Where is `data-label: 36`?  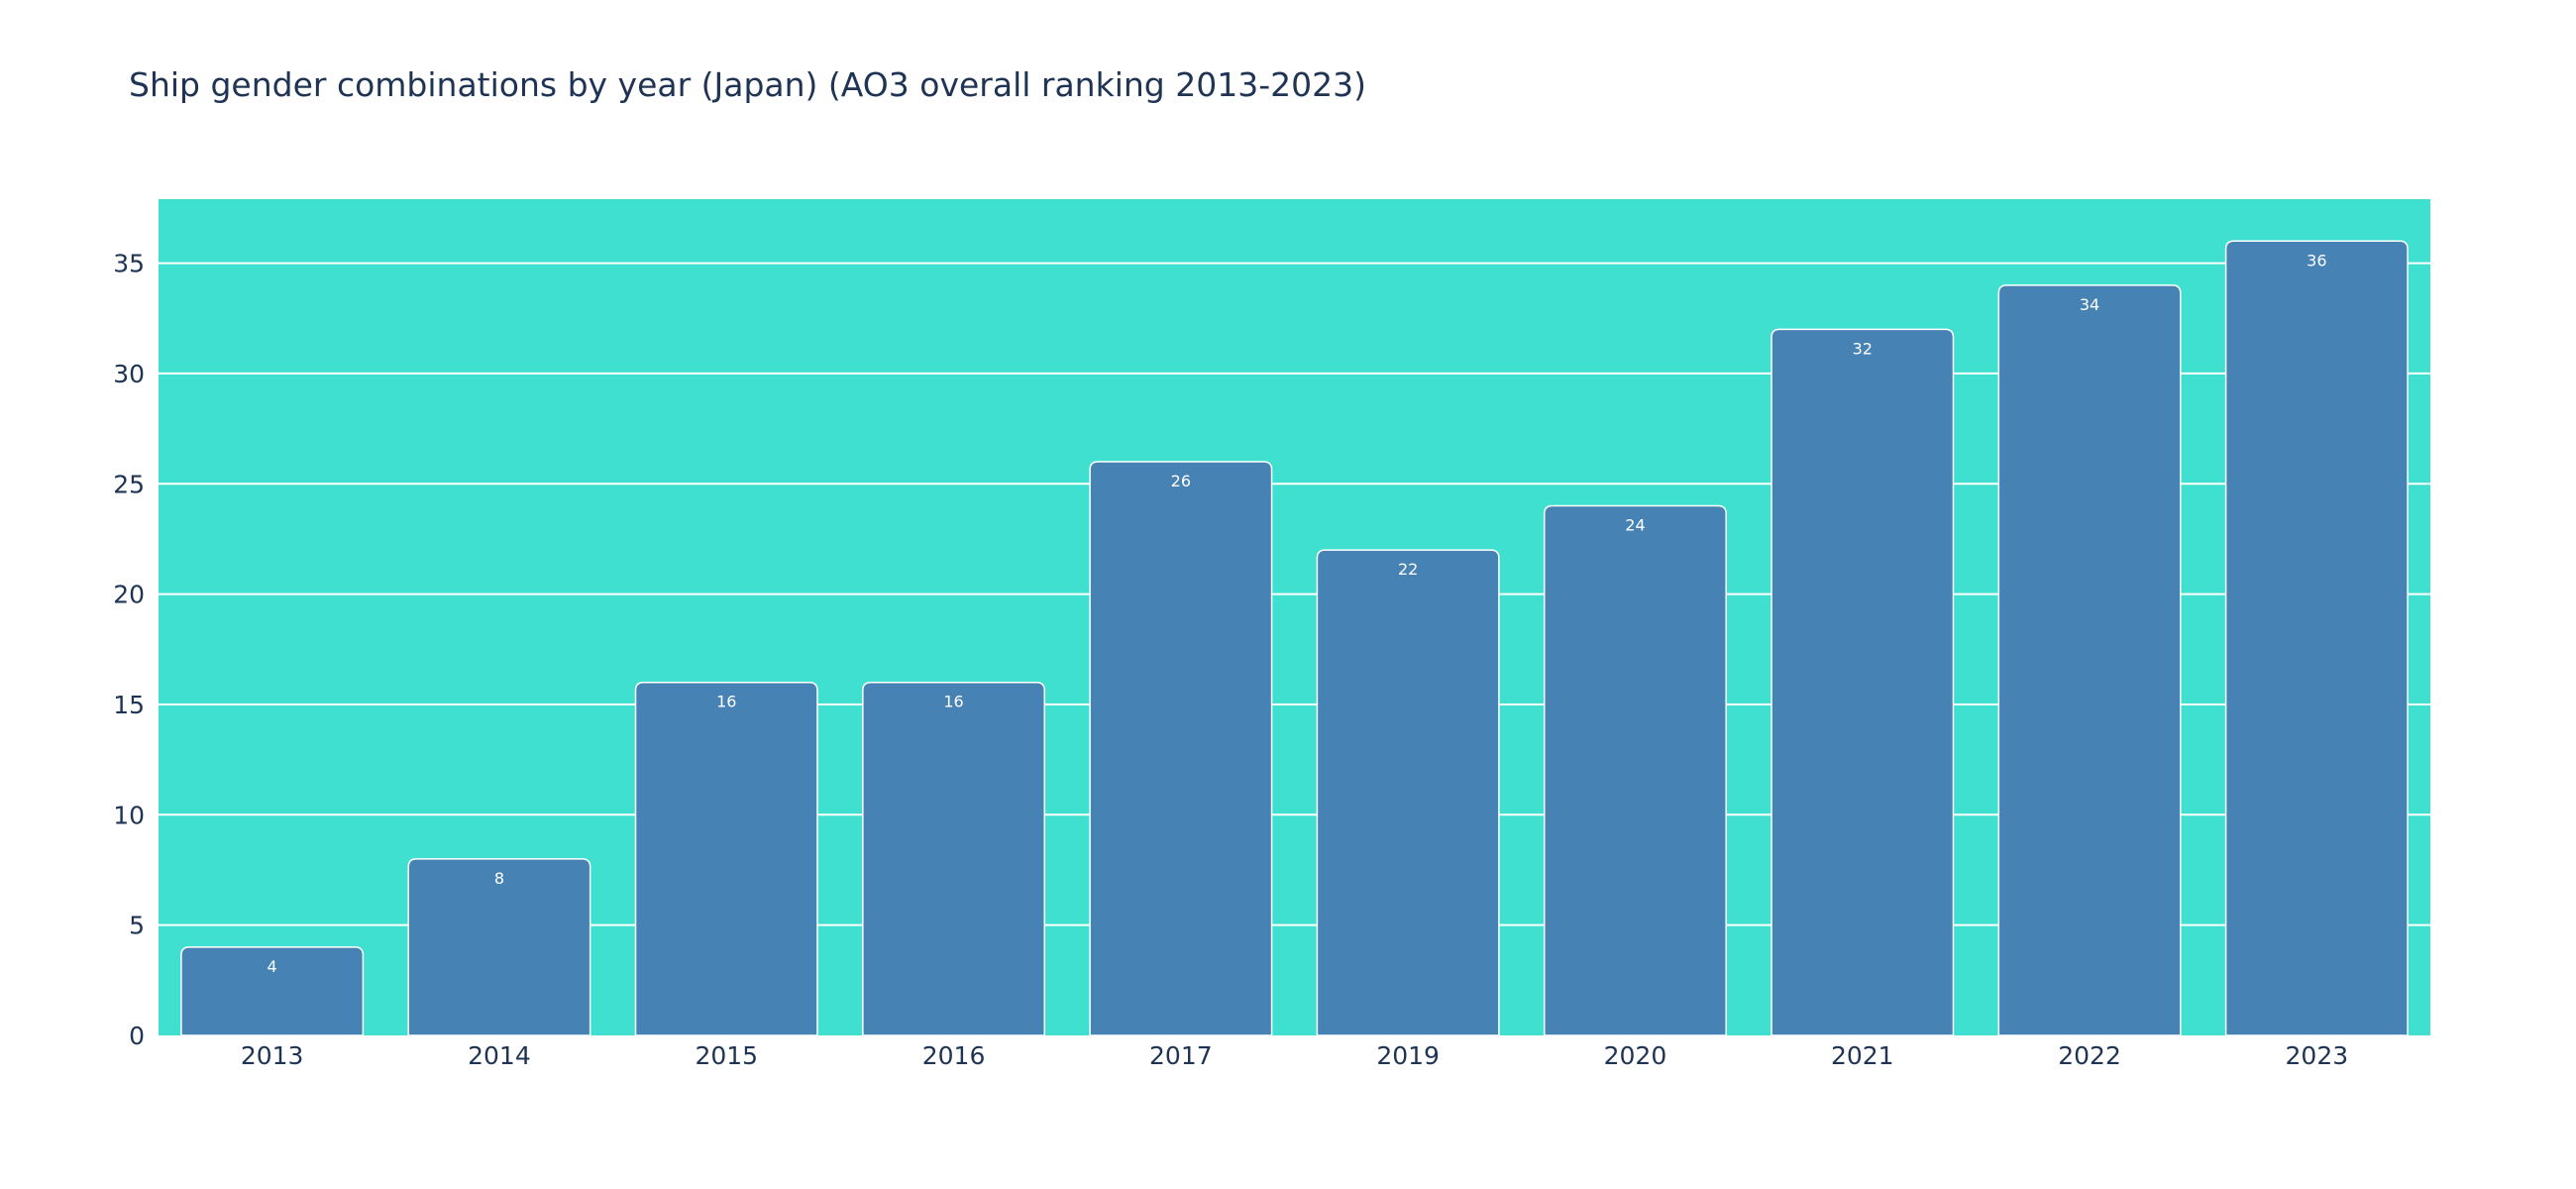 data-label: 36 is located at coordinates (2316, 260).